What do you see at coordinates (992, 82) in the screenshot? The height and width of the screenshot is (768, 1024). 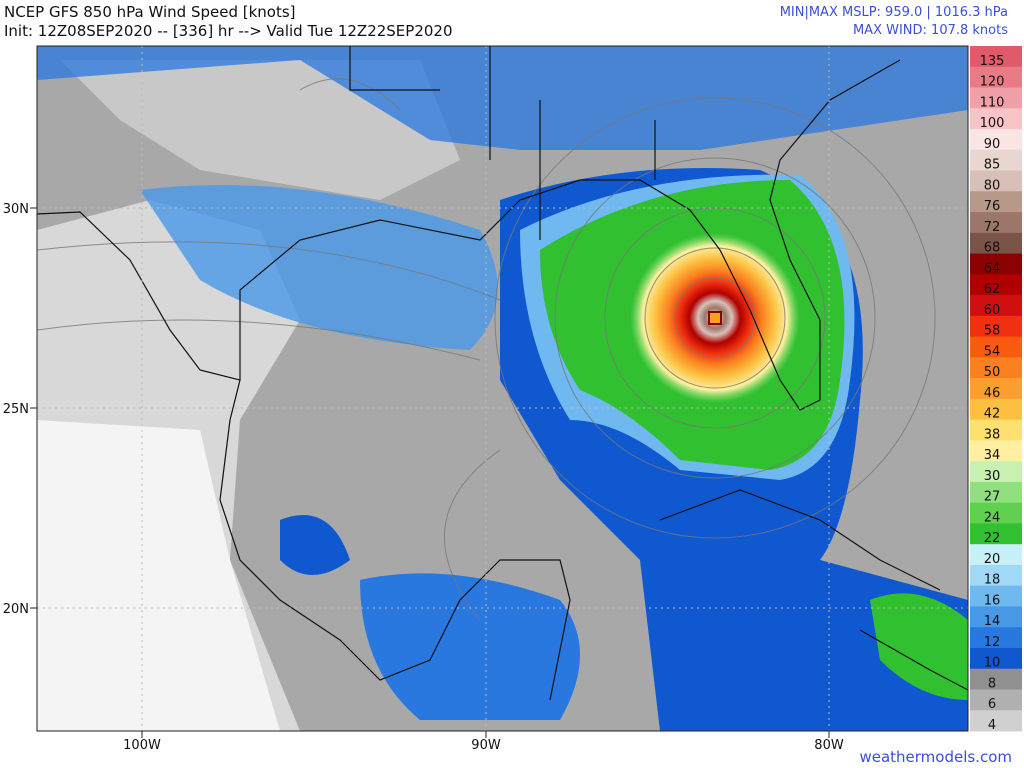 I see `colorbar-label: 120` at bounding box center [992, 82].